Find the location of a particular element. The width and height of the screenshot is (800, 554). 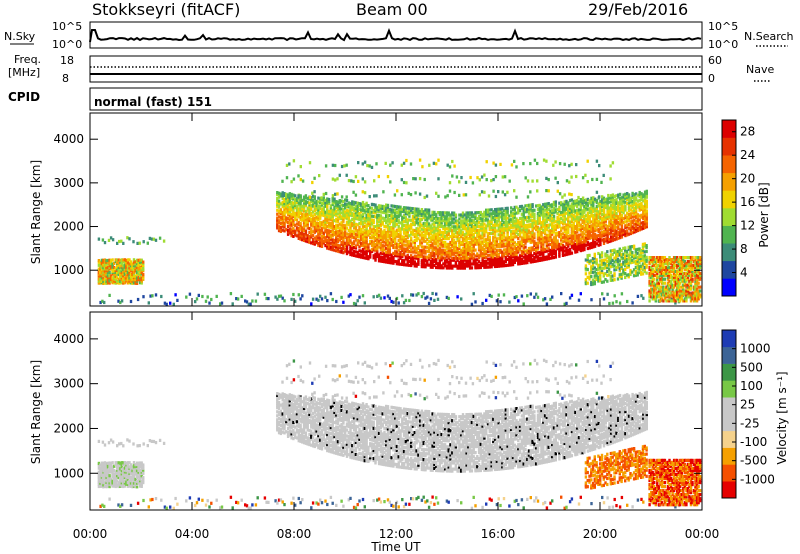

nsearch-bottom-label: 10^0 is located at coordinates (723, 44).